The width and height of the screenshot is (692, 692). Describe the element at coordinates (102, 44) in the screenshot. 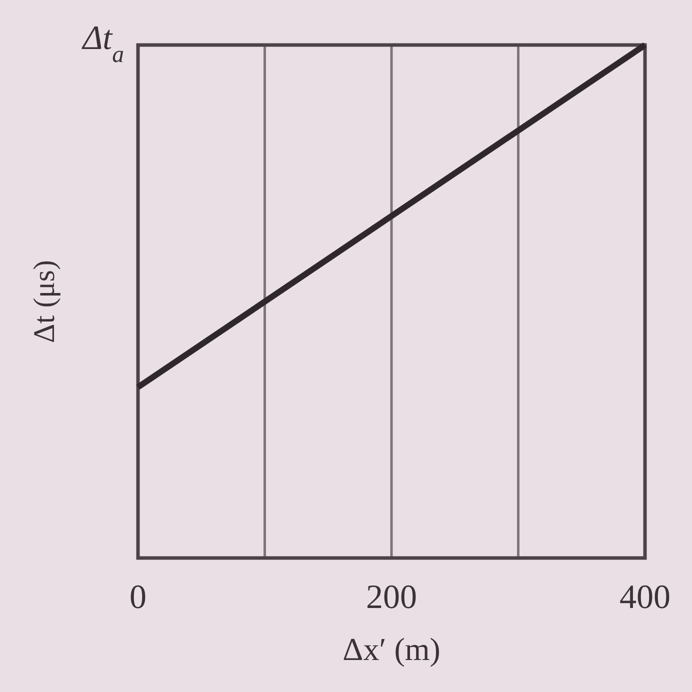

I see `text: Δt$_{a}$` at that location.